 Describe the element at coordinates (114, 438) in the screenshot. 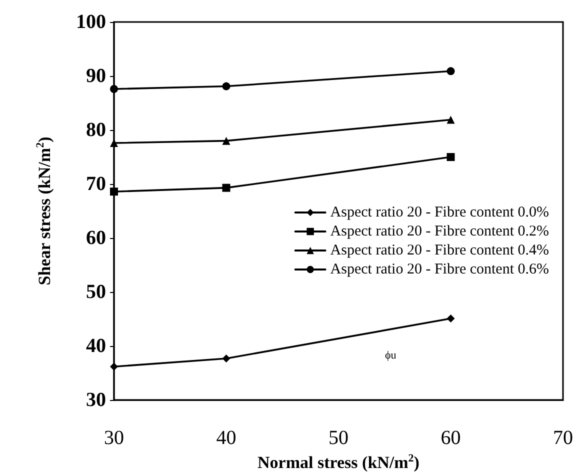

I see `x-tick-label: 30` at that location.